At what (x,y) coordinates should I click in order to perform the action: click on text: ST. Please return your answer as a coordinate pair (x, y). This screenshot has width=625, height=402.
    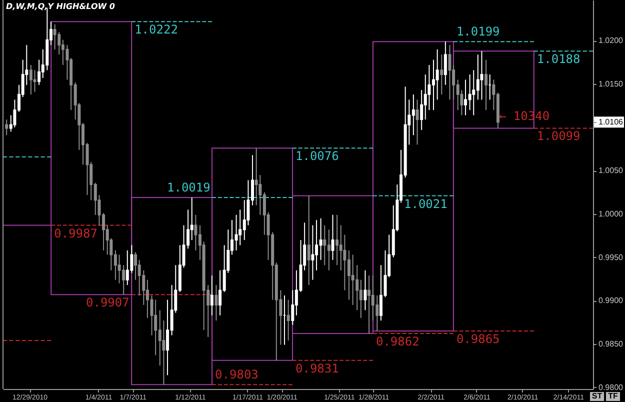
    Looking at the image, I should click on (597, 396).